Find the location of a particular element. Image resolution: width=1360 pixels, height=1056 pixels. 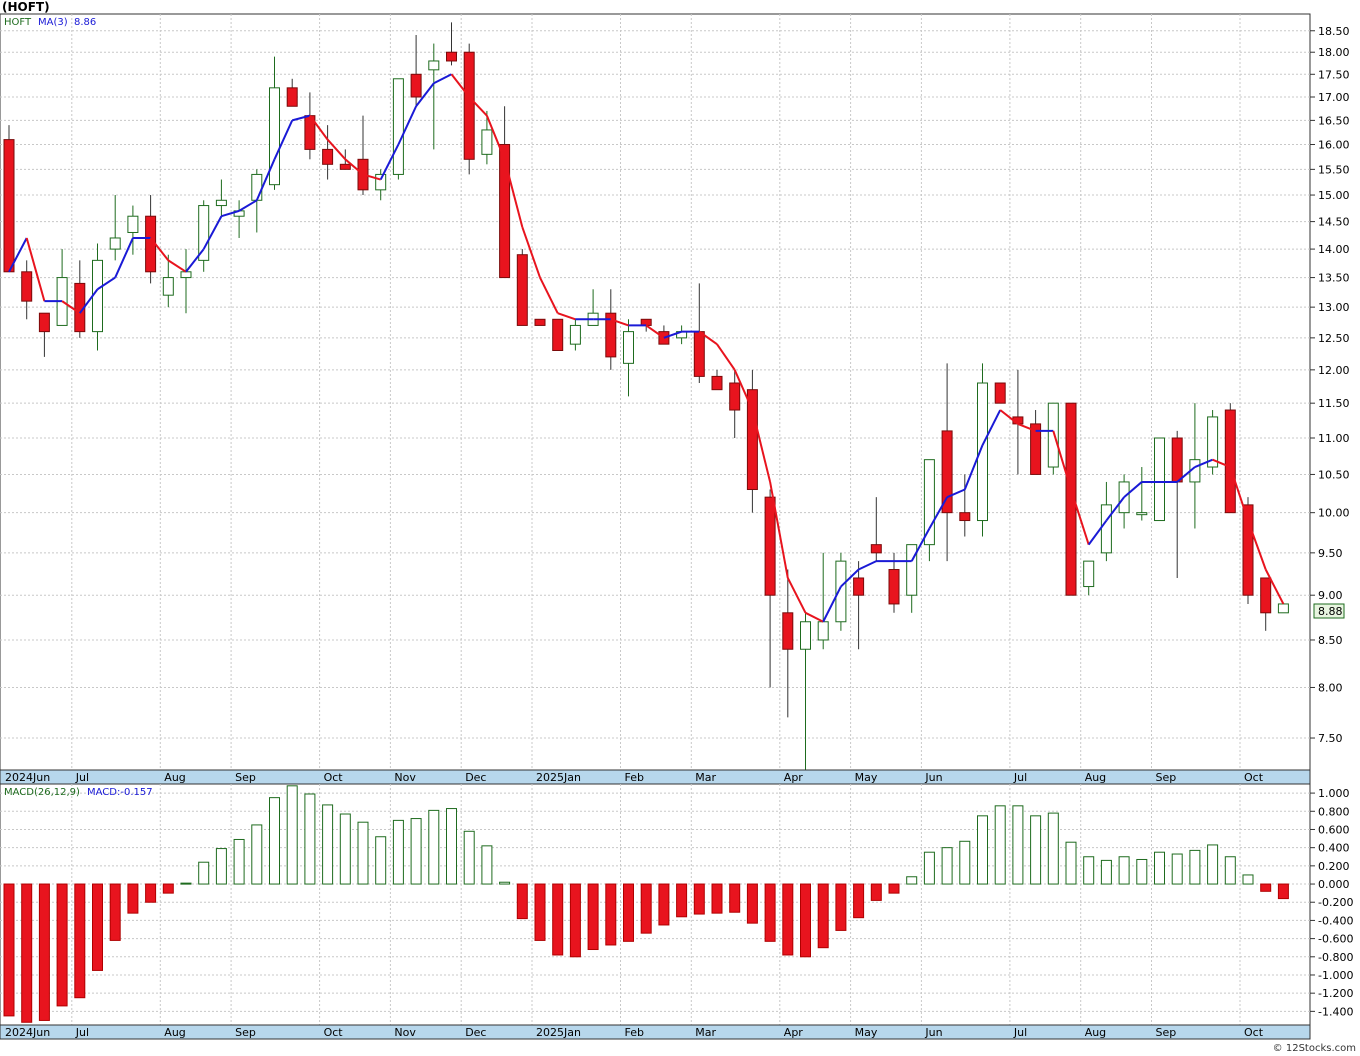

price-tick-label: 10.00 is located at coordinates (1334, 513).